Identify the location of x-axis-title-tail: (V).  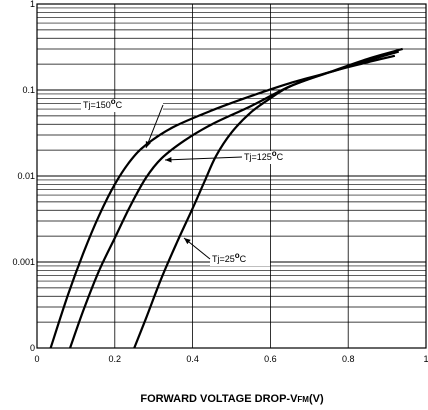
(316, 399).